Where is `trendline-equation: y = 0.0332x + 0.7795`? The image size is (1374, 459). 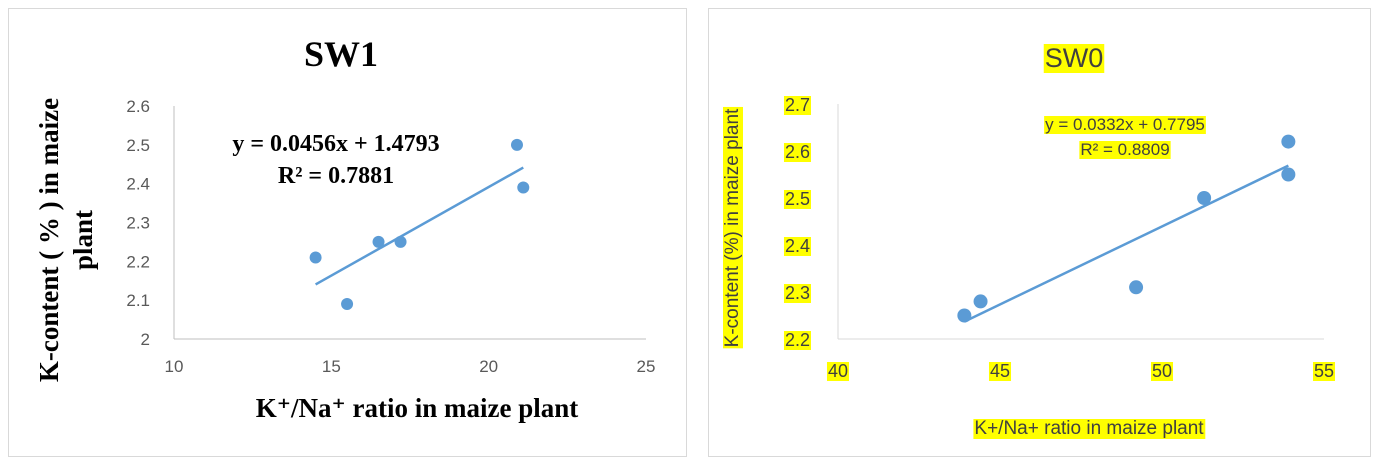
trendline-equation: y = 0.0332x + 0.7795 is located at coordinates (1125, 124).